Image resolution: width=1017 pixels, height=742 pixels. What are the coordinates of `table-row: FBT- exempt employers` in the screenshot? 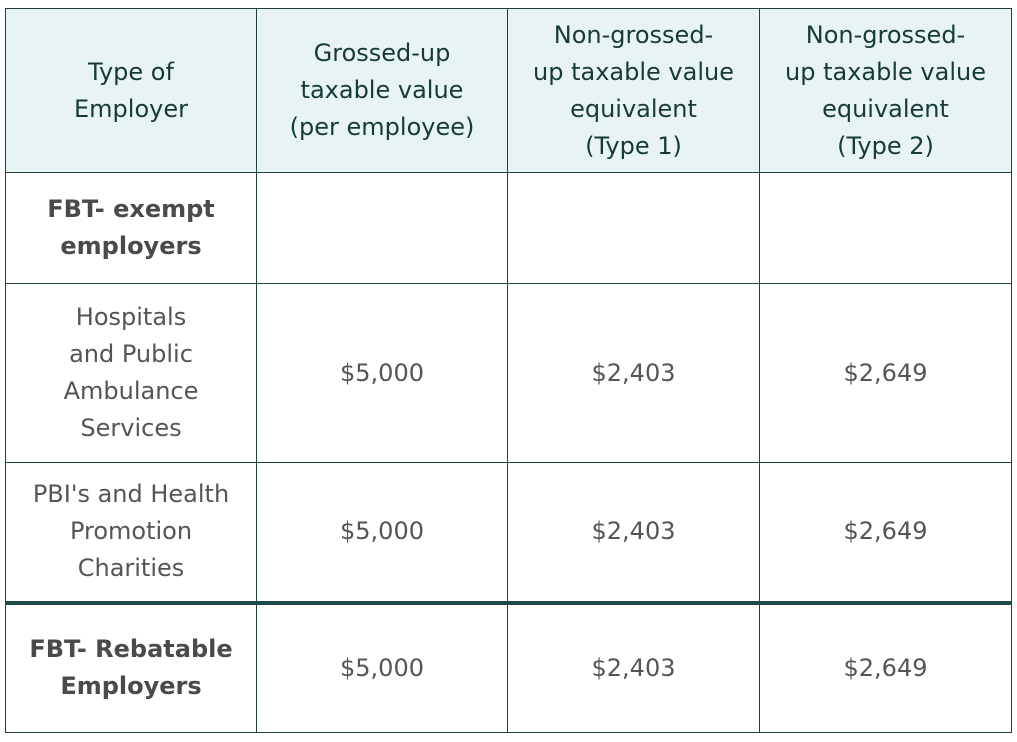 It's located at (508, 228).